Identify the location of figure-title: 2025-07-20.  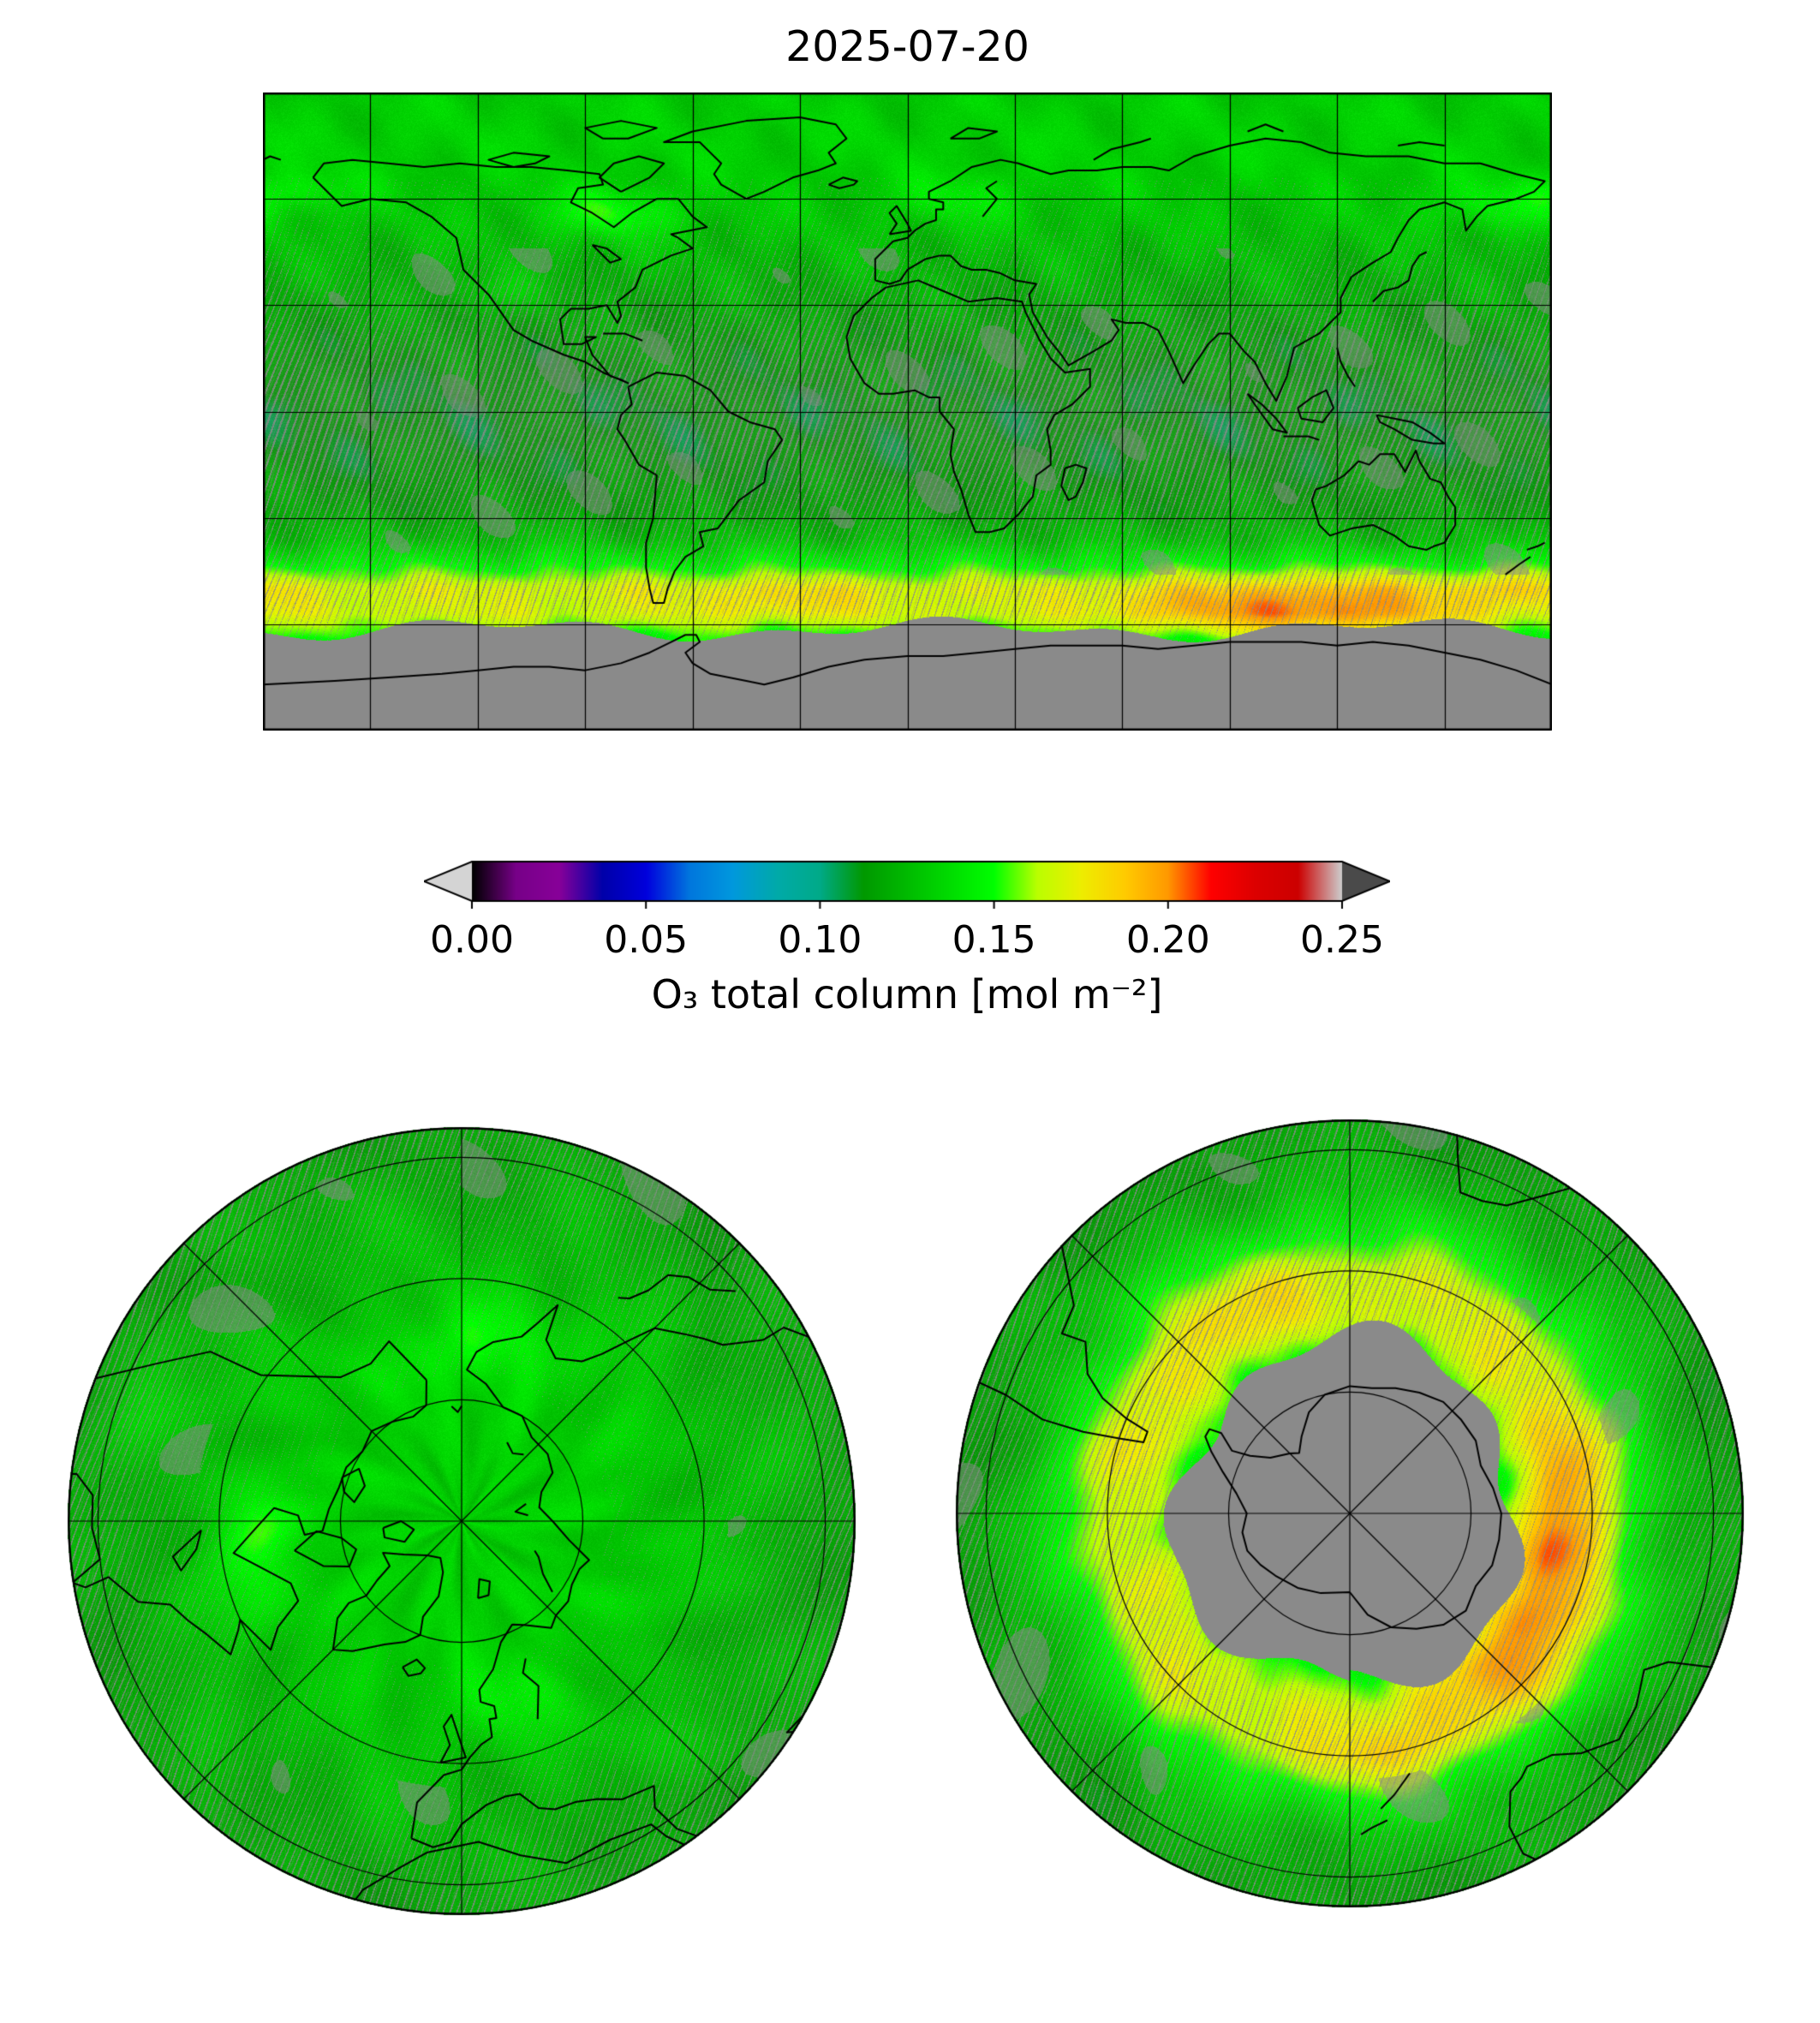
(907, 46).